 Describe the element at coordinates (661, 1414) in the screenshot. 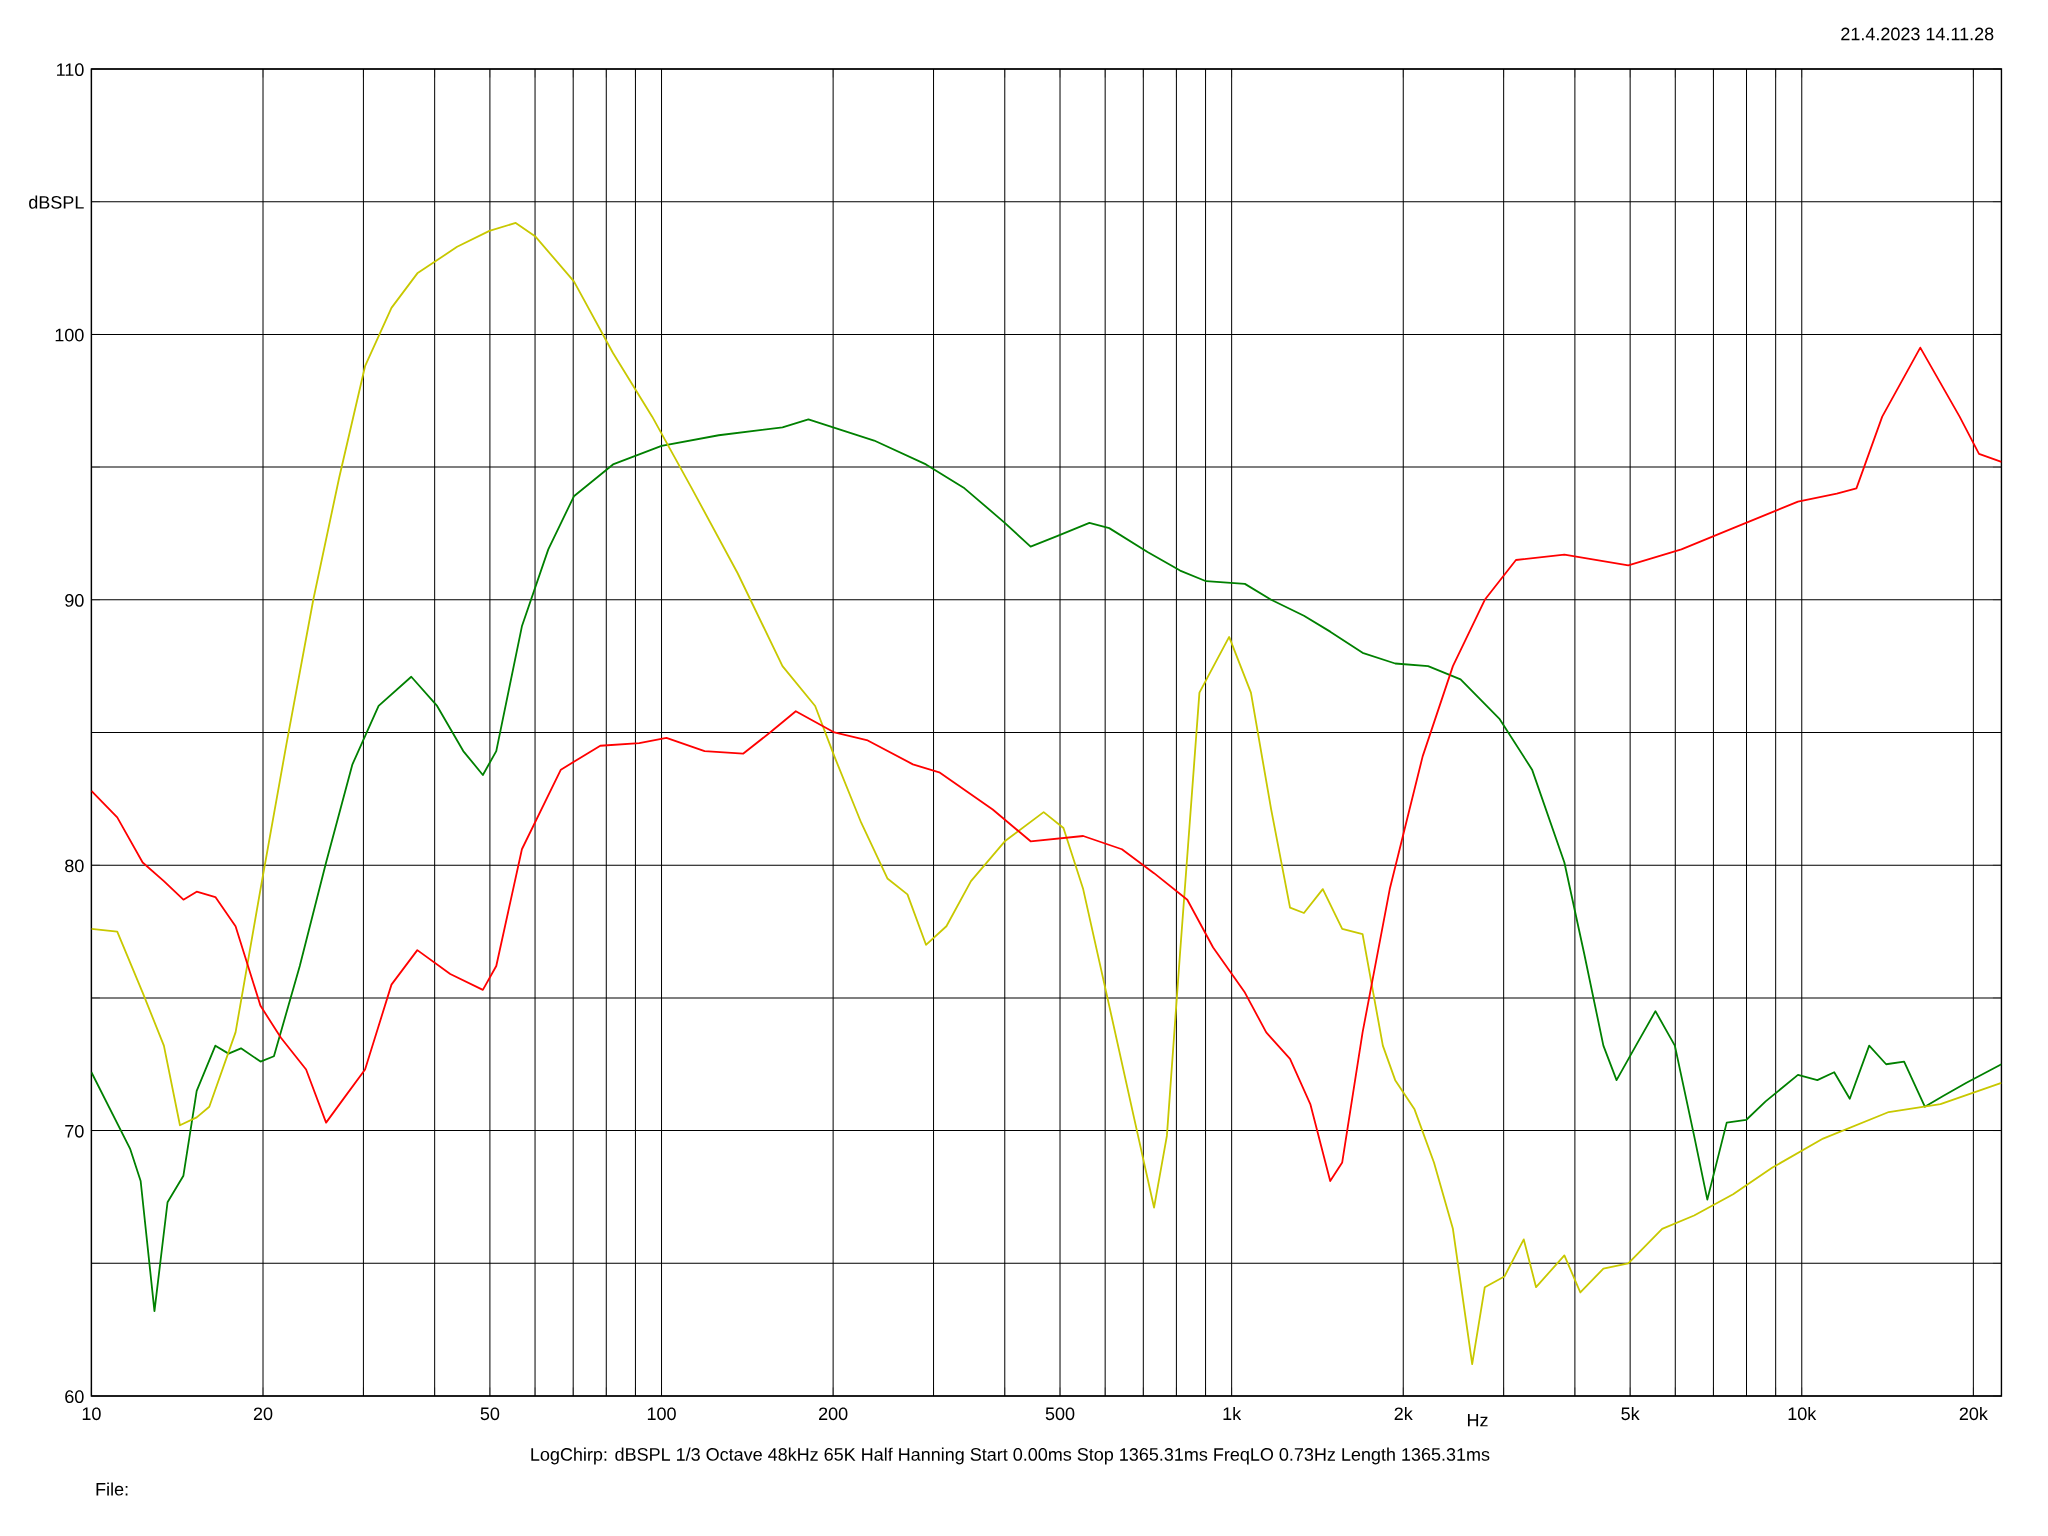

I see `x-tick-label: 100` at that location.